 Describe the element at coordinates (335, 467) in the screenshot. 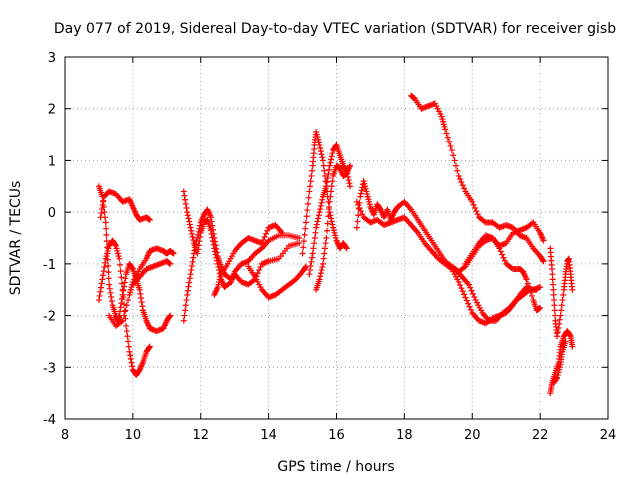

I see `x-axis-label: GPS time / hours` at that location.